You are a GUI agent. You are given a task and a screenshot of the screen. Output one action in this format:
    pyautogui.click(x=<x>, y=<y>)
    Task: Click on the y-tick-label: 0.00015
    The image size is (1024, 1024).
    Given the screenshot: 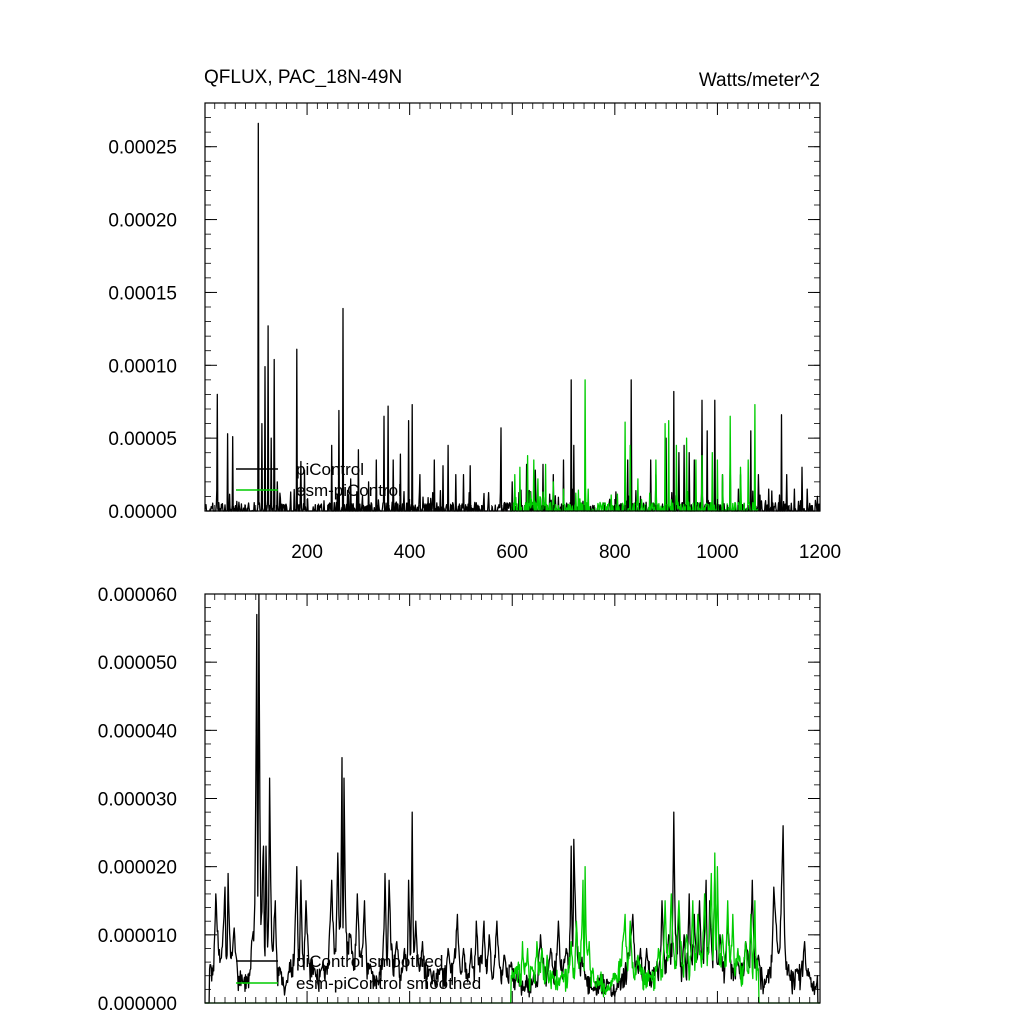 What is the action you would take?
    pyautogui.click(x=142, y=293)
    